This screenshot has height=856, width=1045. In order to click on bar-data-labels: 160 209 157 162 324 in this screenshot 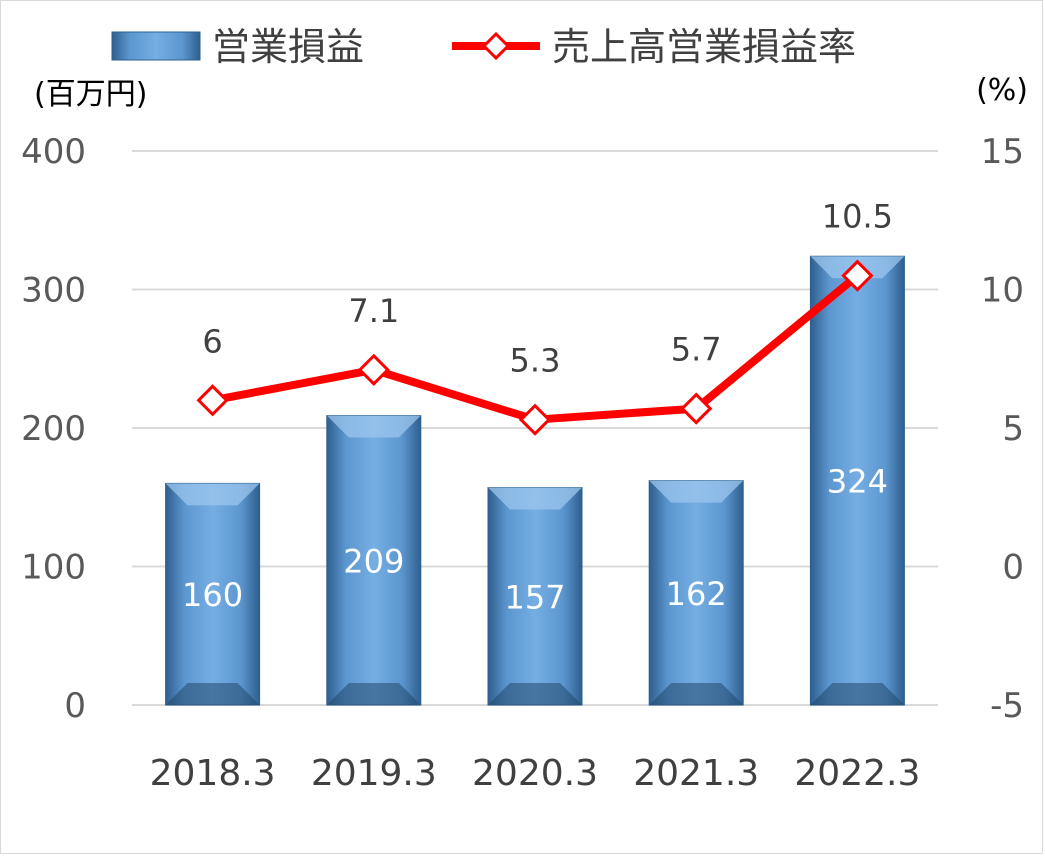, I will do `click(535, 540)`.